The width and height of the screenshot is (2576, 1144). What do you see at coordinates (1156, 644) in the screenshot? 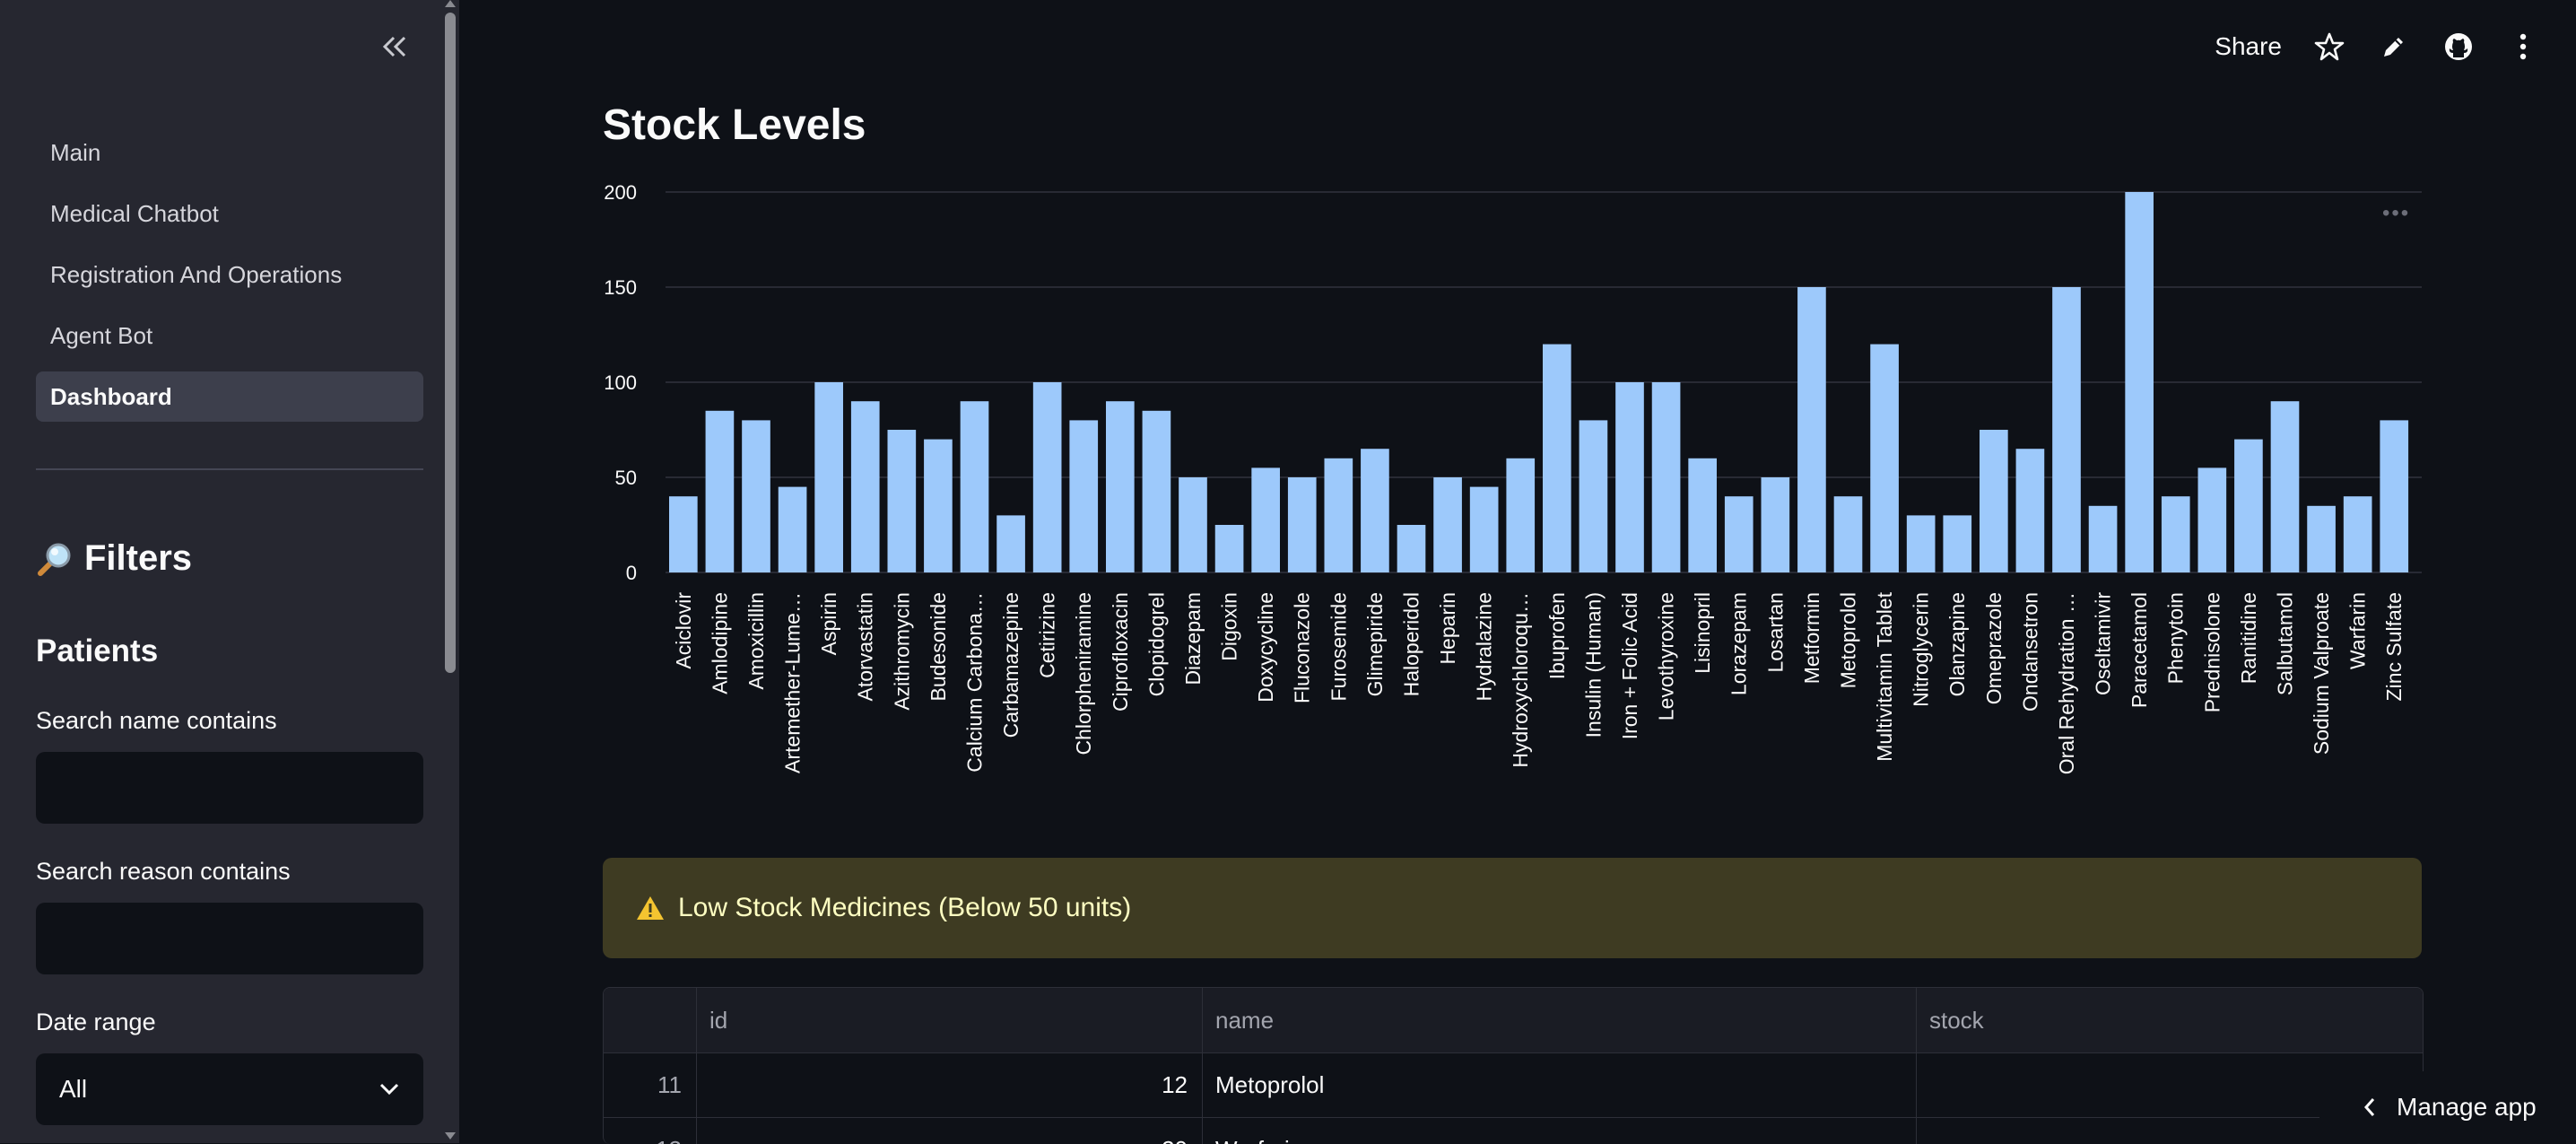
I see `x-tick-label: Clopidogrel` at bounding box center [1156, 644].